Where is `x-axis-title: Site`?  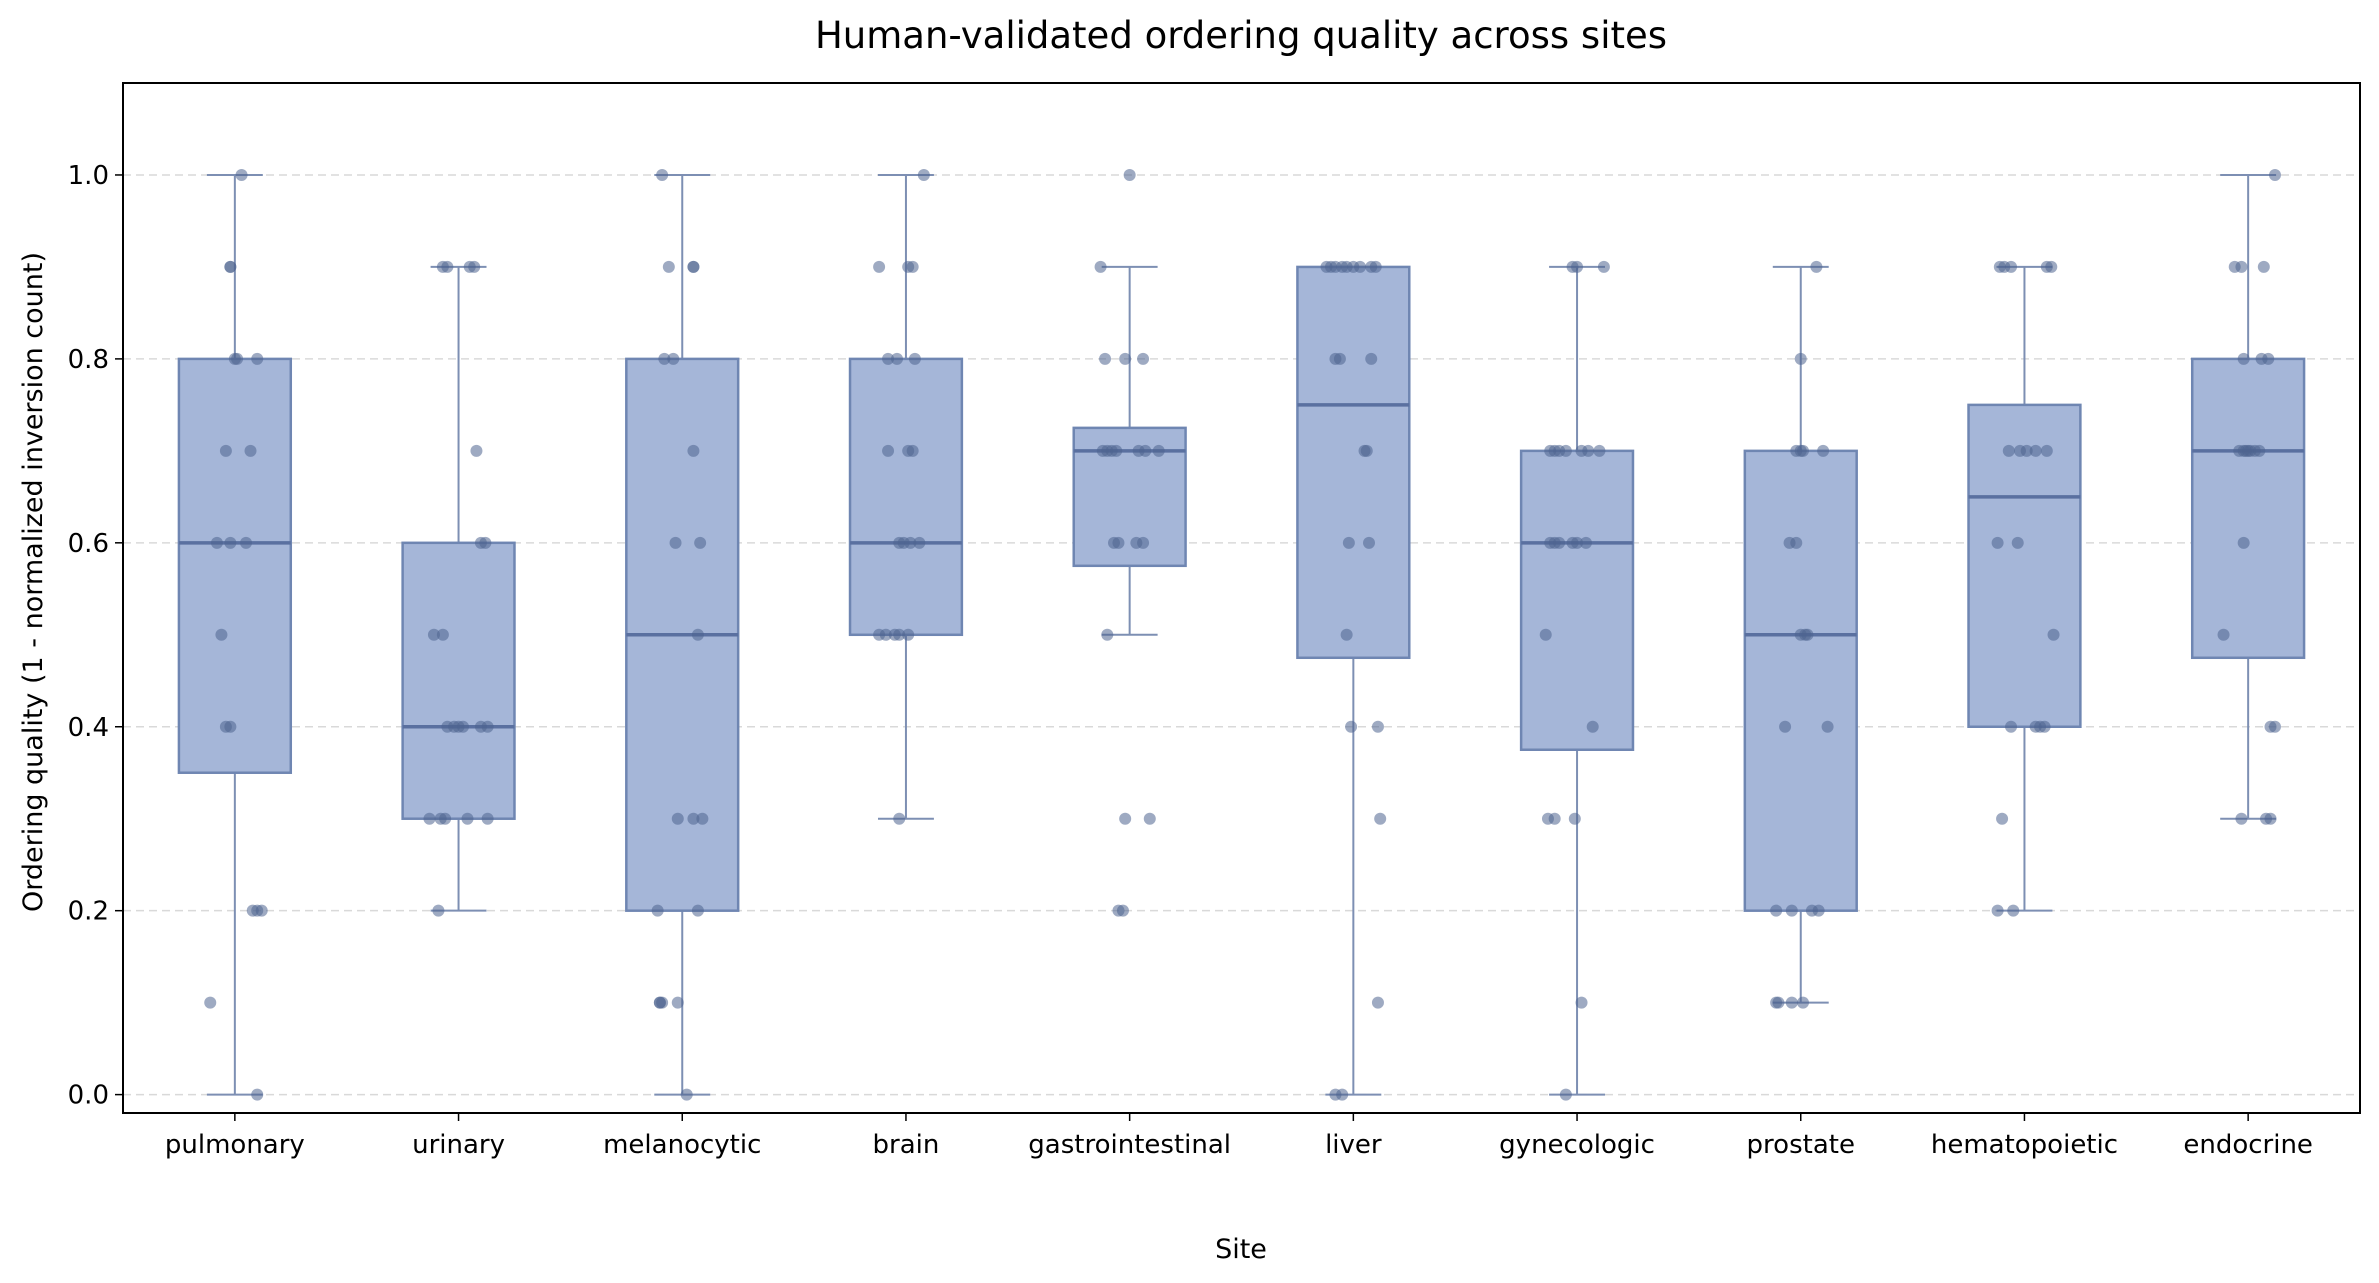 x-axis-title: Site is located at coordinates (1241, 1249).